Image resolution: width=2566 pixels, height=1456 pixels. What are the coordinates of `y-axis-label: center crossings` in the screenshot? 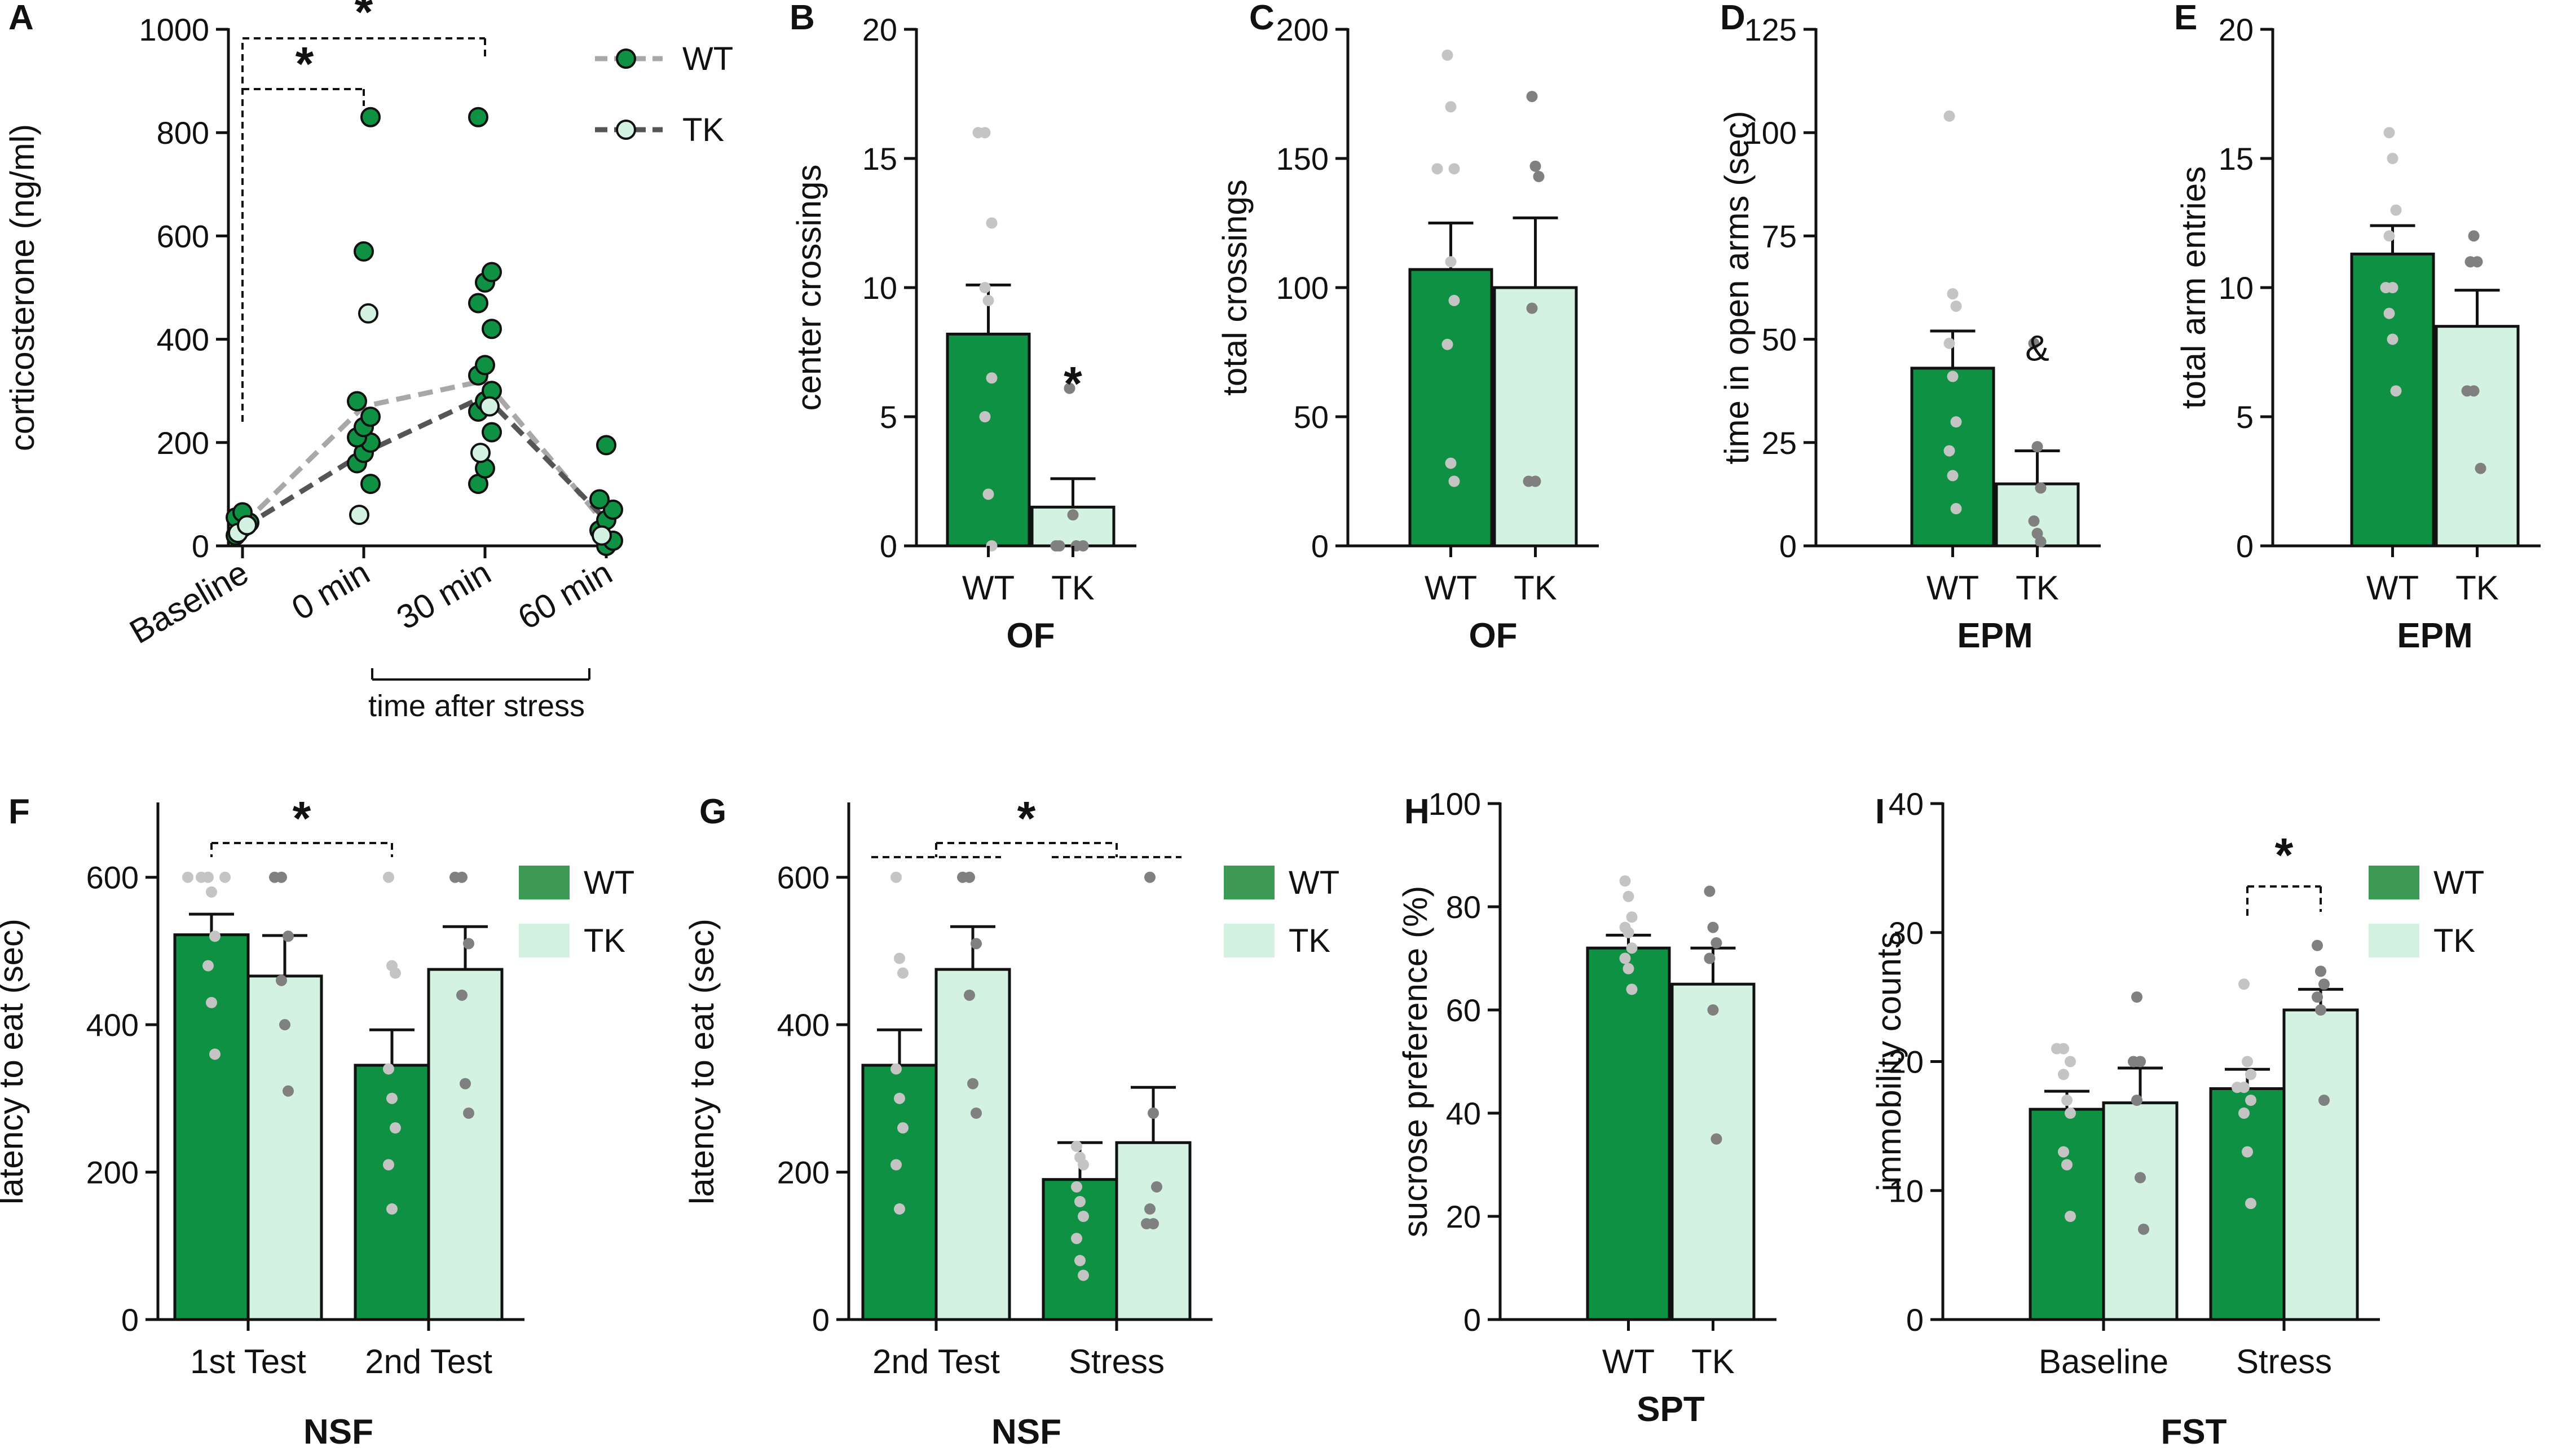 It's located at (809, 288).